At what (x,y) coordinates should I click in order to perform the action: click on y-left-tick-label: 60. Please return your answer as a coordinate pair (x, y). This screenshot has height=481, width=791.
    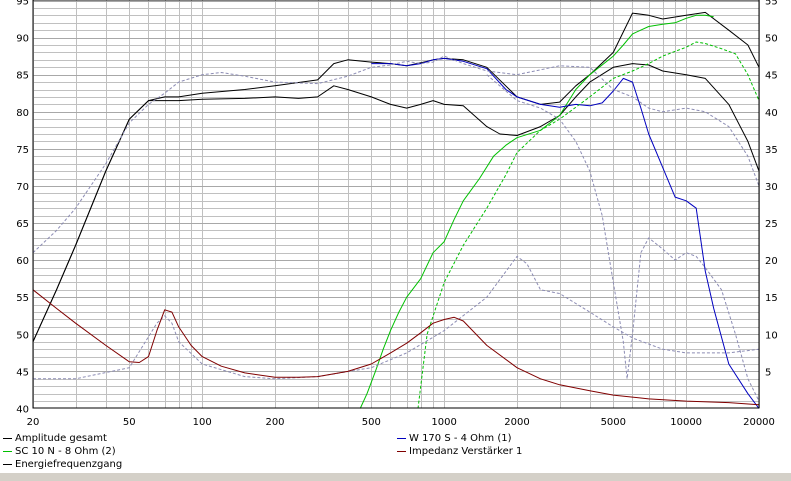
    Looking at the image, I should click on (22, 261).